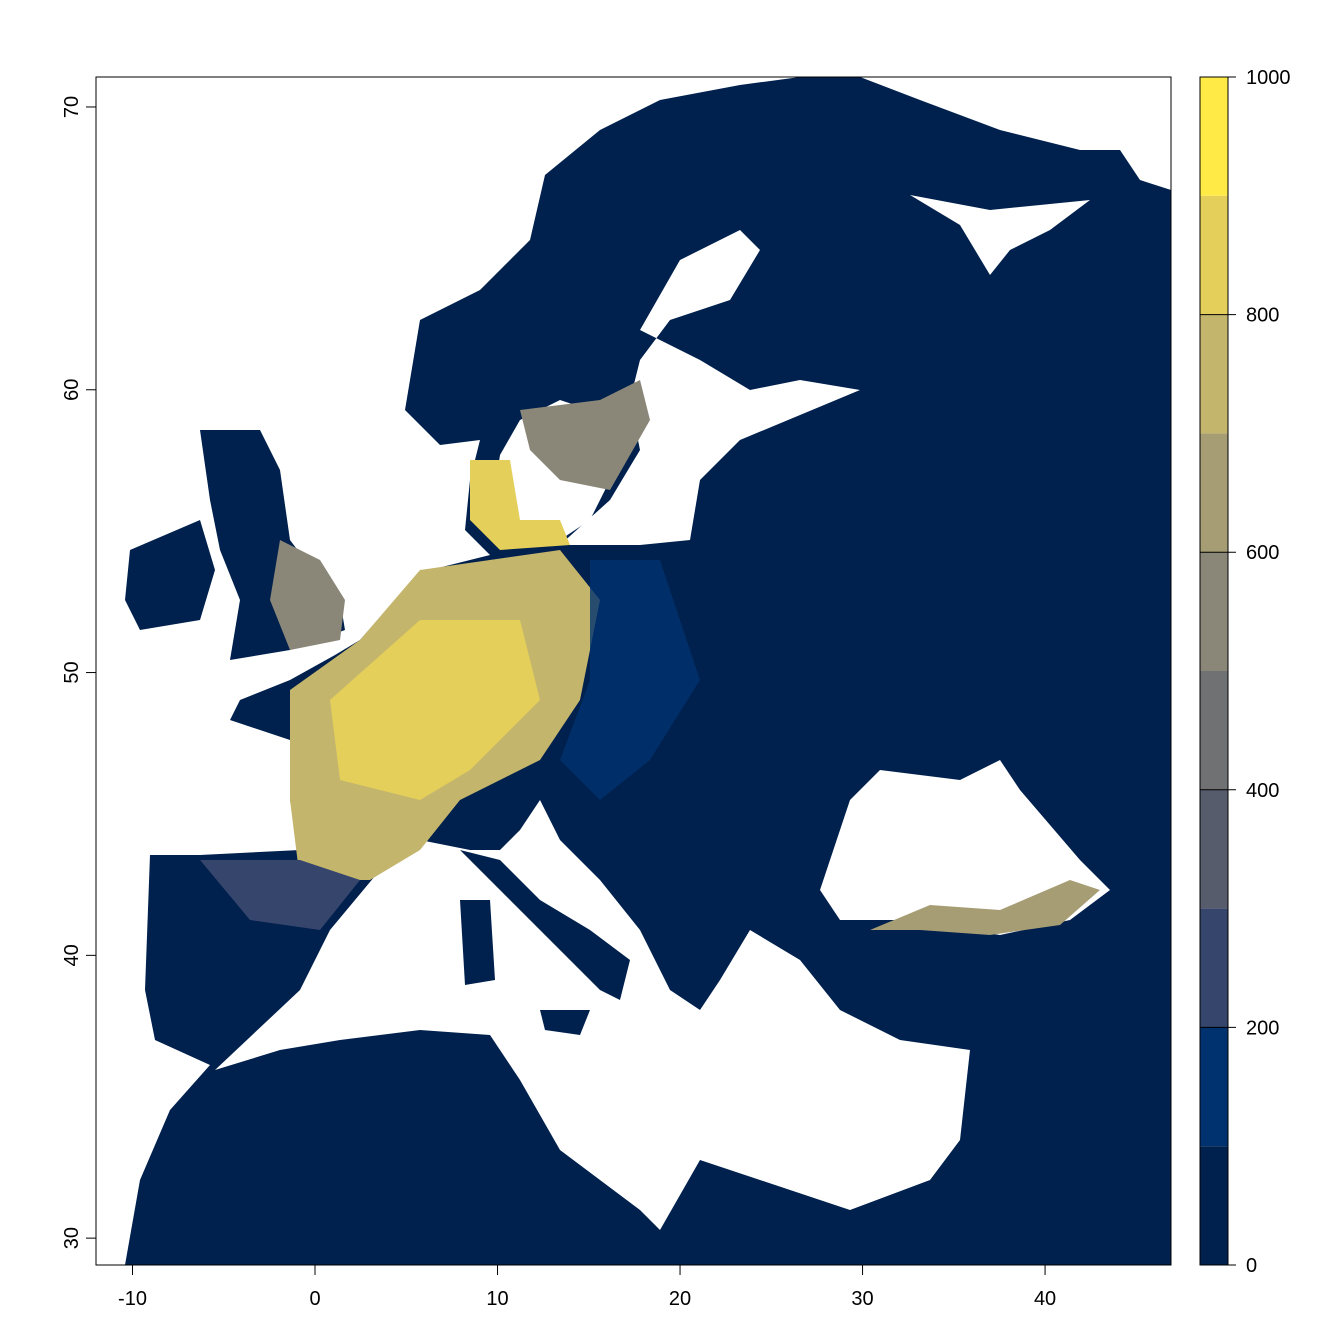 This screenshot has width=1344, height=1344. Describe the element at coordinates (1268, 78) in the screenshot. I see `colorbar-tick-label: 1000` at that location.